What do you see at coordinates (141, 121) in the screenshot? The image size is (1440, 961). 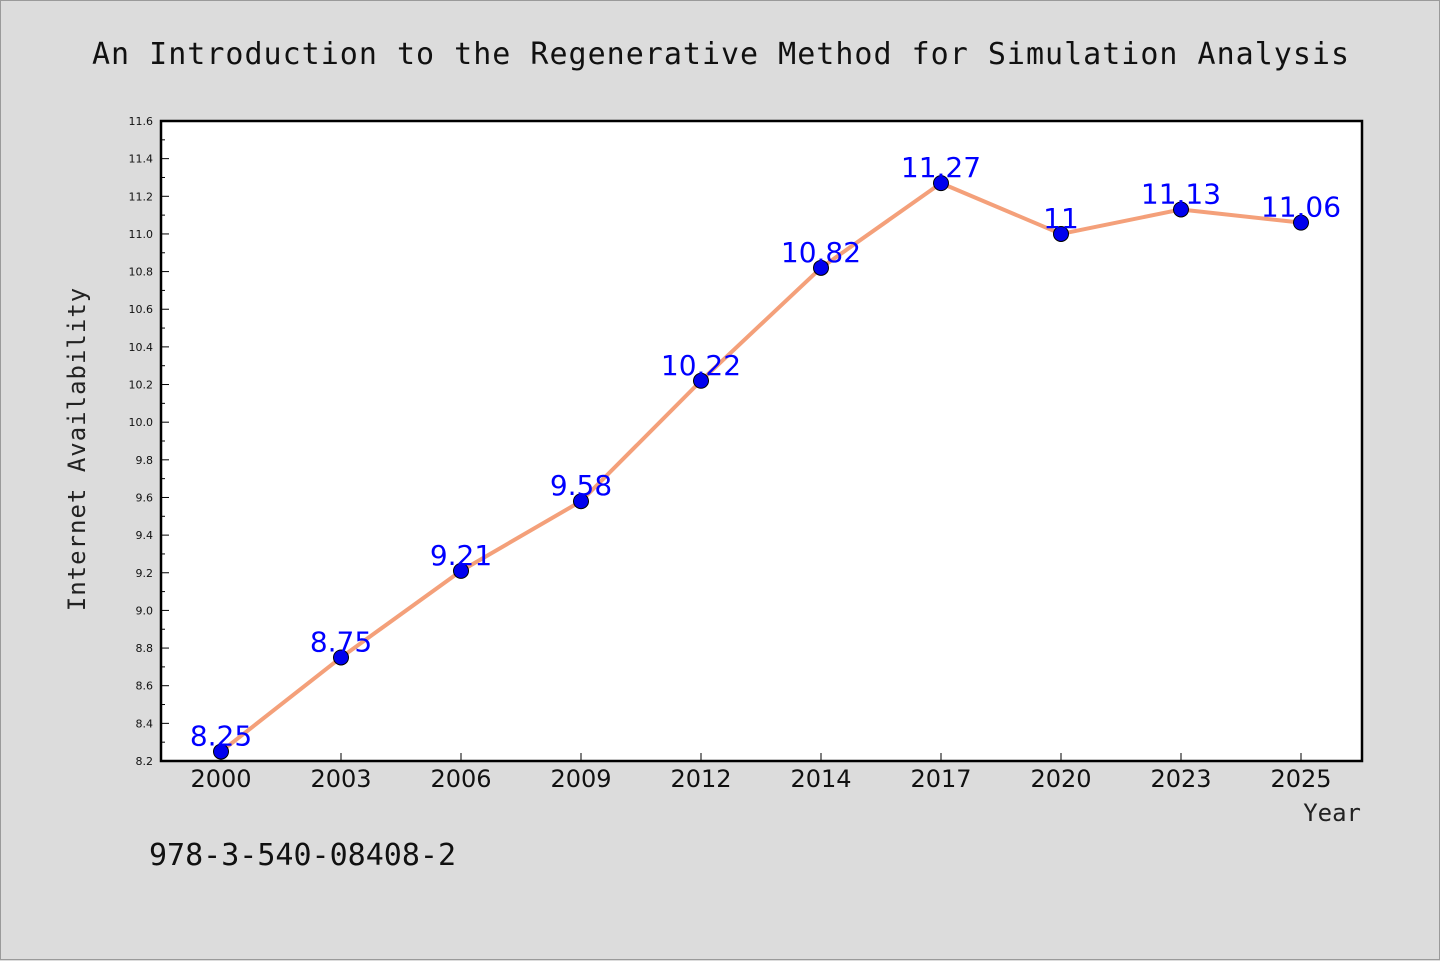 I see `y-tick-label: 11.6` at bounding box center [141, 121].